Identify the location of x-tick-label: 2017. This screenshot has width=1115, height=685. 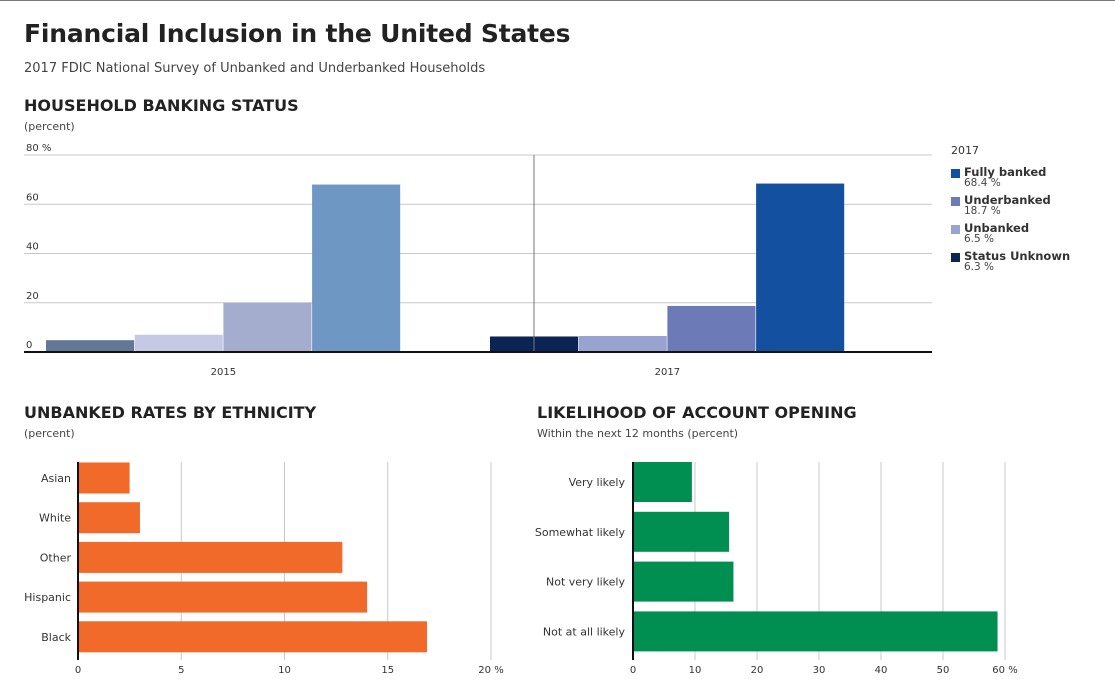
(667, 372).